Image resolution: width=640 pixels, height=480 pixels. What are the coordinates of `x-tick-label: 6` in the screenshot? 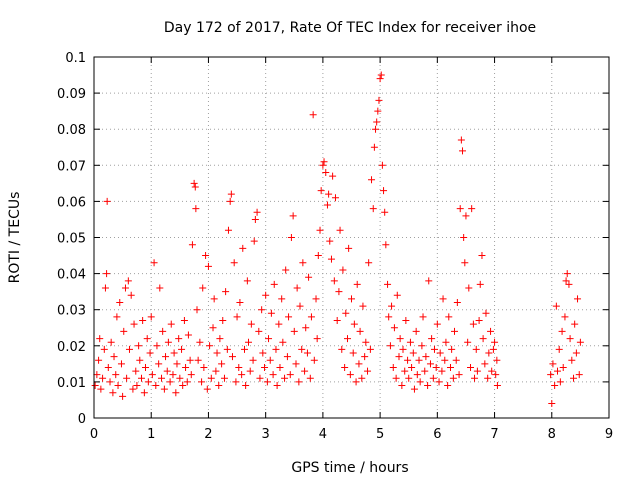 It's located at (437, 434).